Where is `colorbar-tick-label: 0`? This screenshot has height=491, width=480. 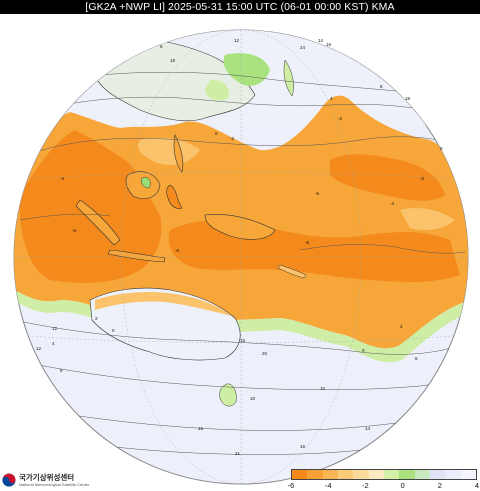
colorbar-tick-label: 0 is located at coordinates (402, 485).